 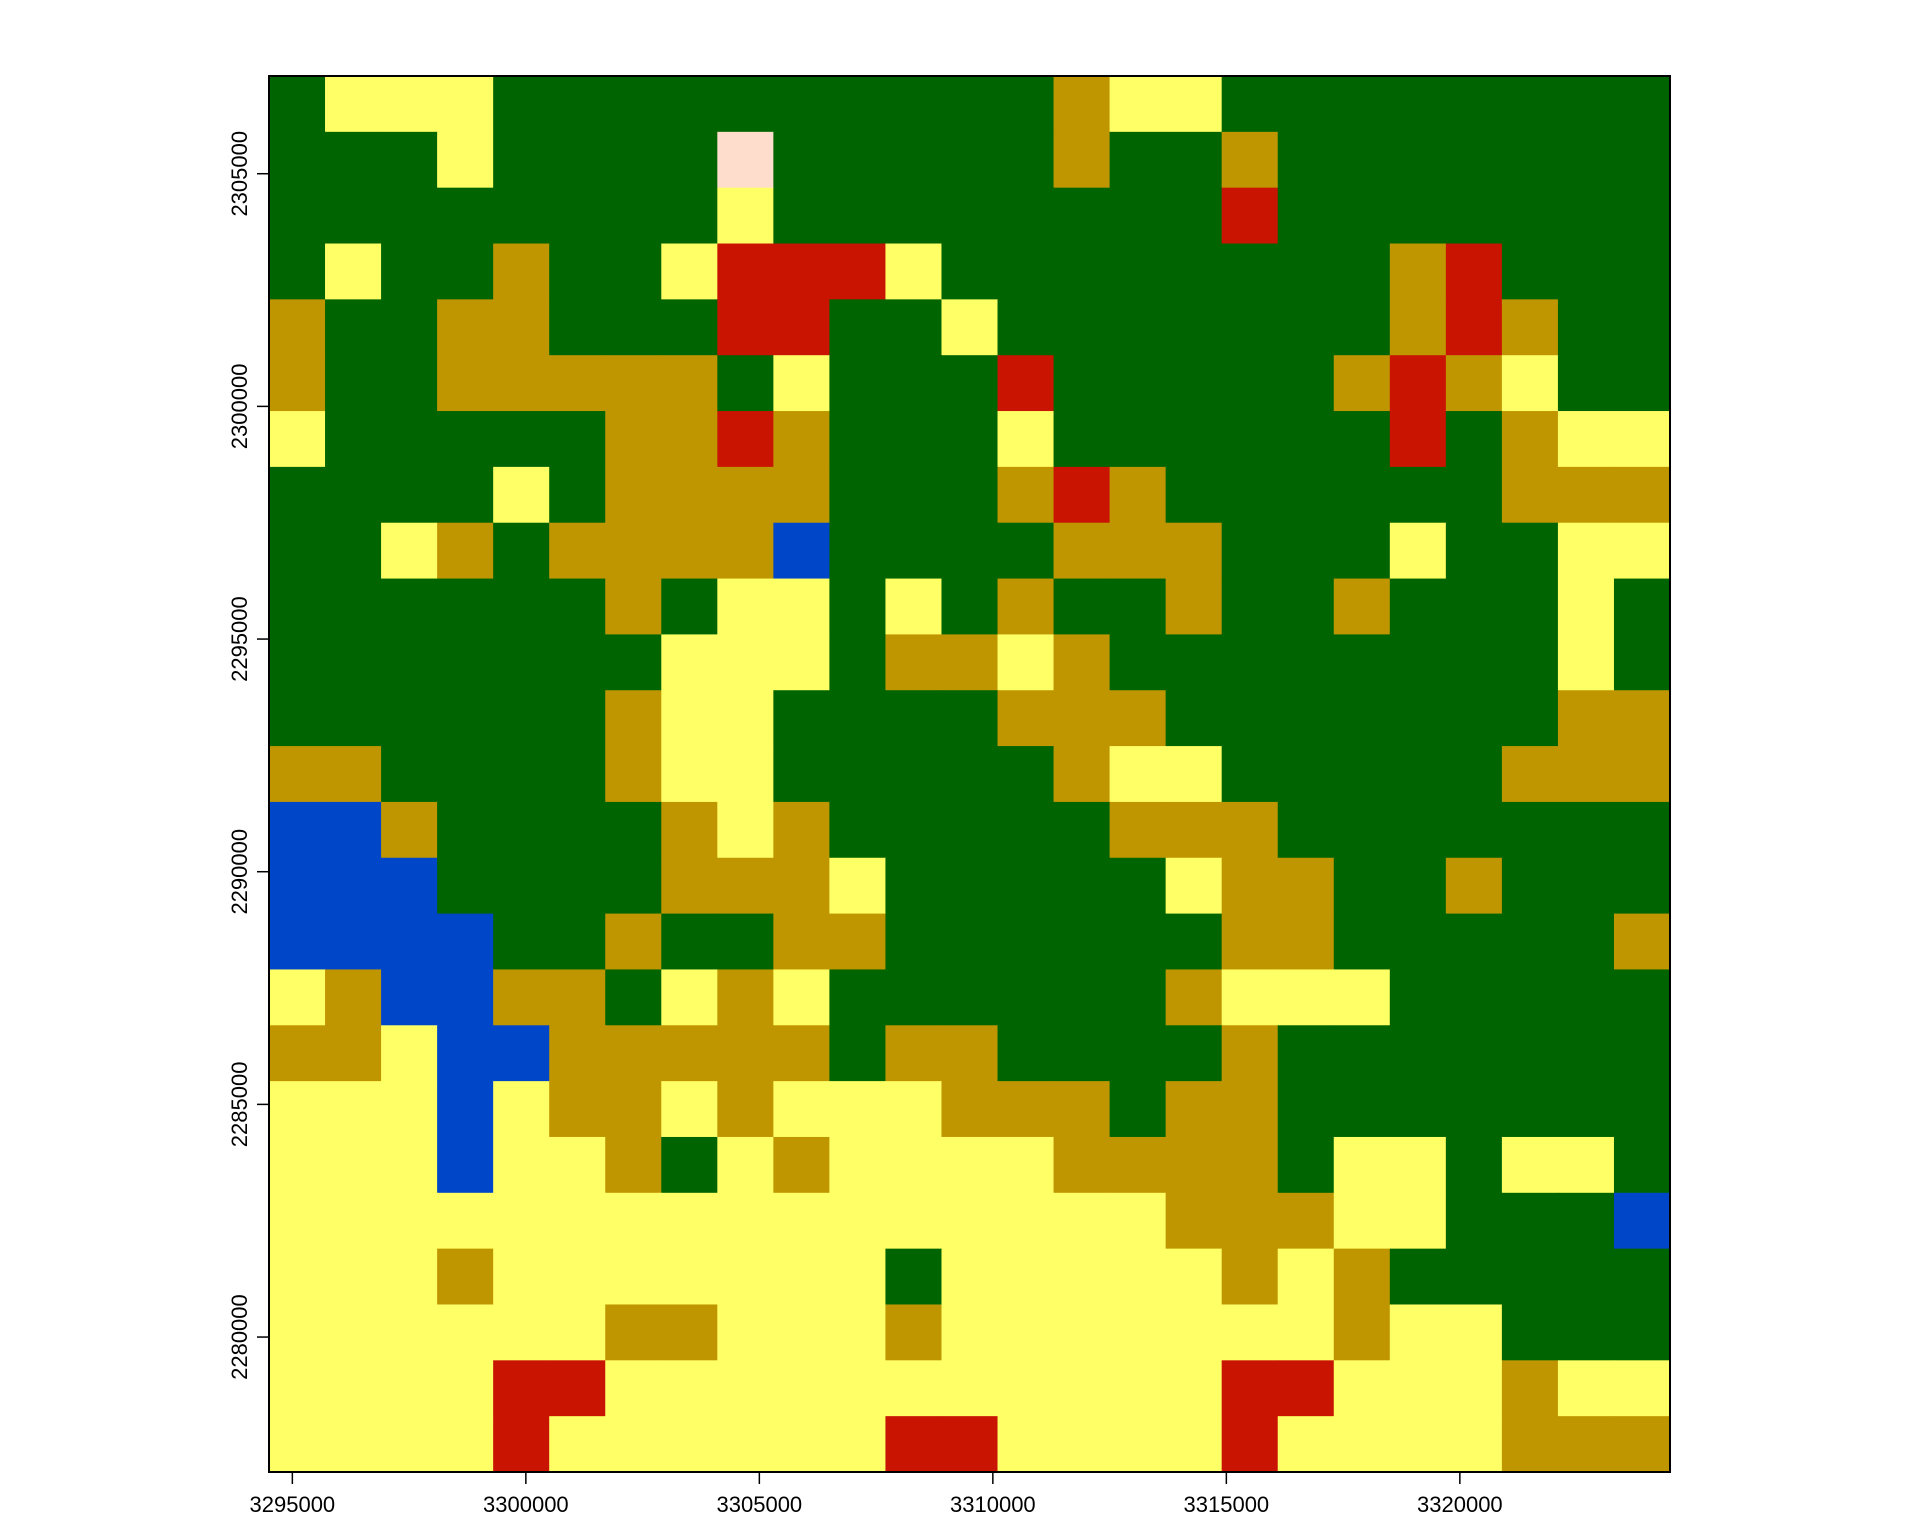 I want to click on x-tick-label: 3315000, so click(x=1227, y=1504).